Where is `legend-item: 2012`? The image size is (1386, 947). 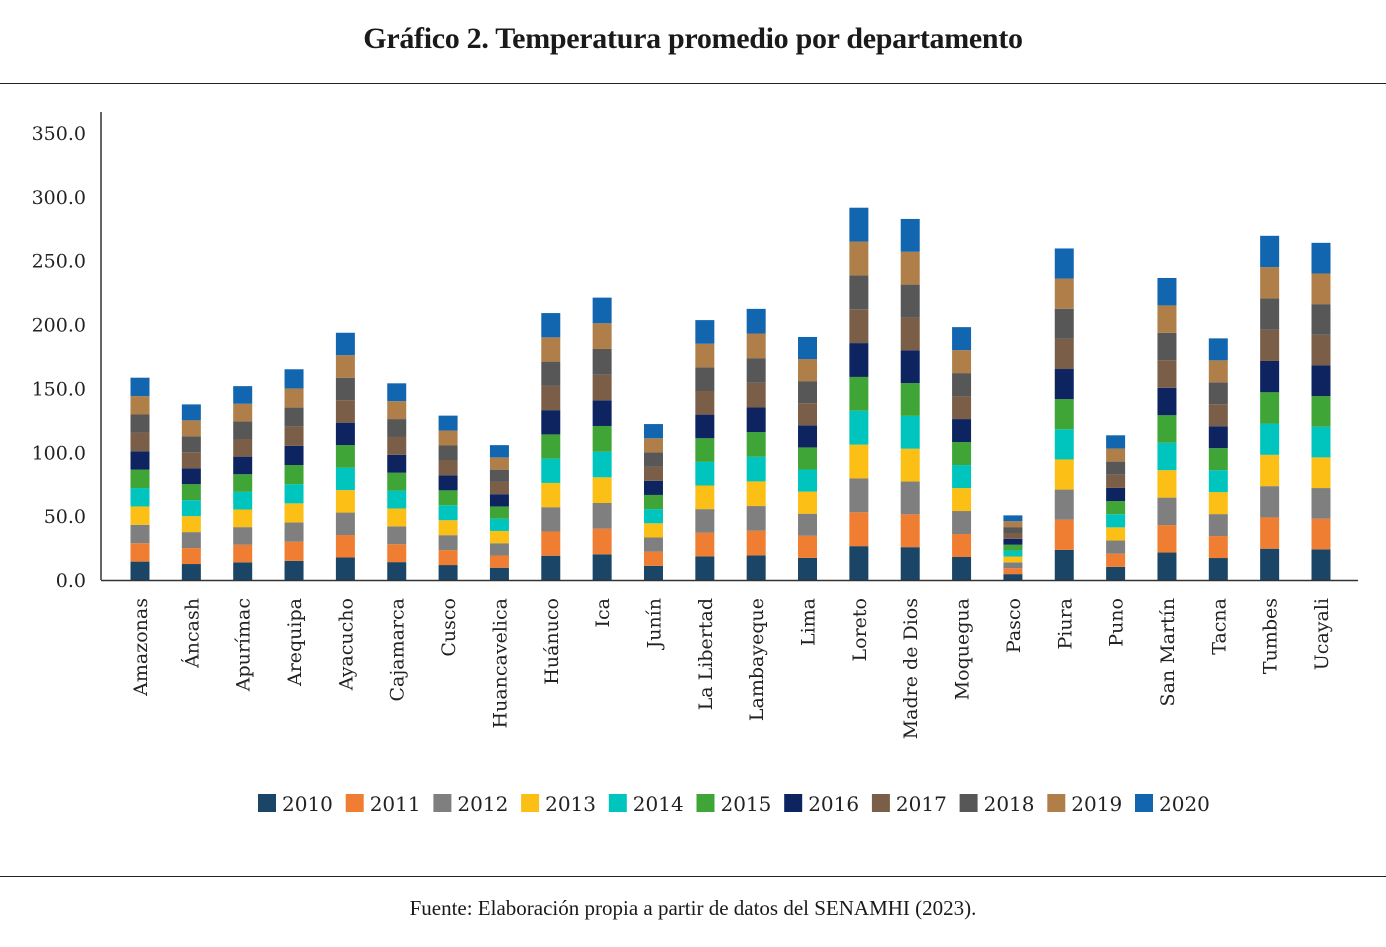
legend-item: 2012 is located at coordinates (470, 804).